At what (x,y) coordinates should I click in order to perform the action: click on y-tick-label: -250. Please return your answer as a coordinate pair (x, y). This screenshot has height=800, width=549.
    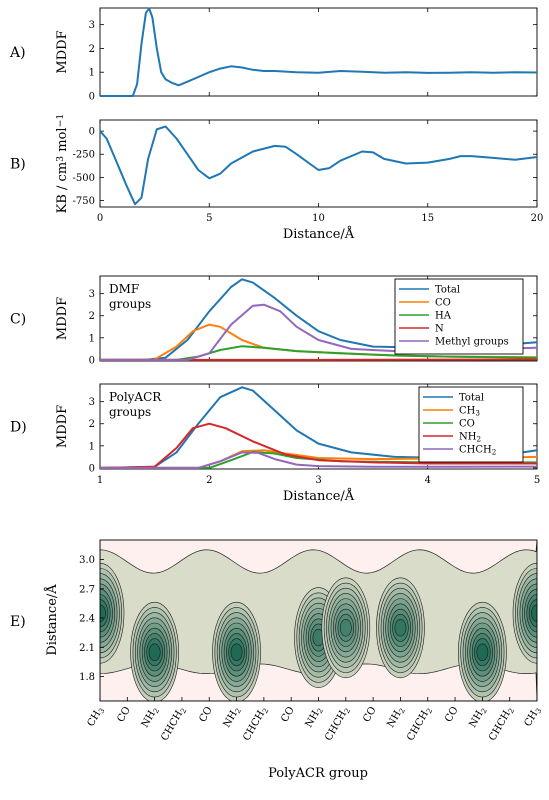
    Looking at the image, I should click on (84, 155).